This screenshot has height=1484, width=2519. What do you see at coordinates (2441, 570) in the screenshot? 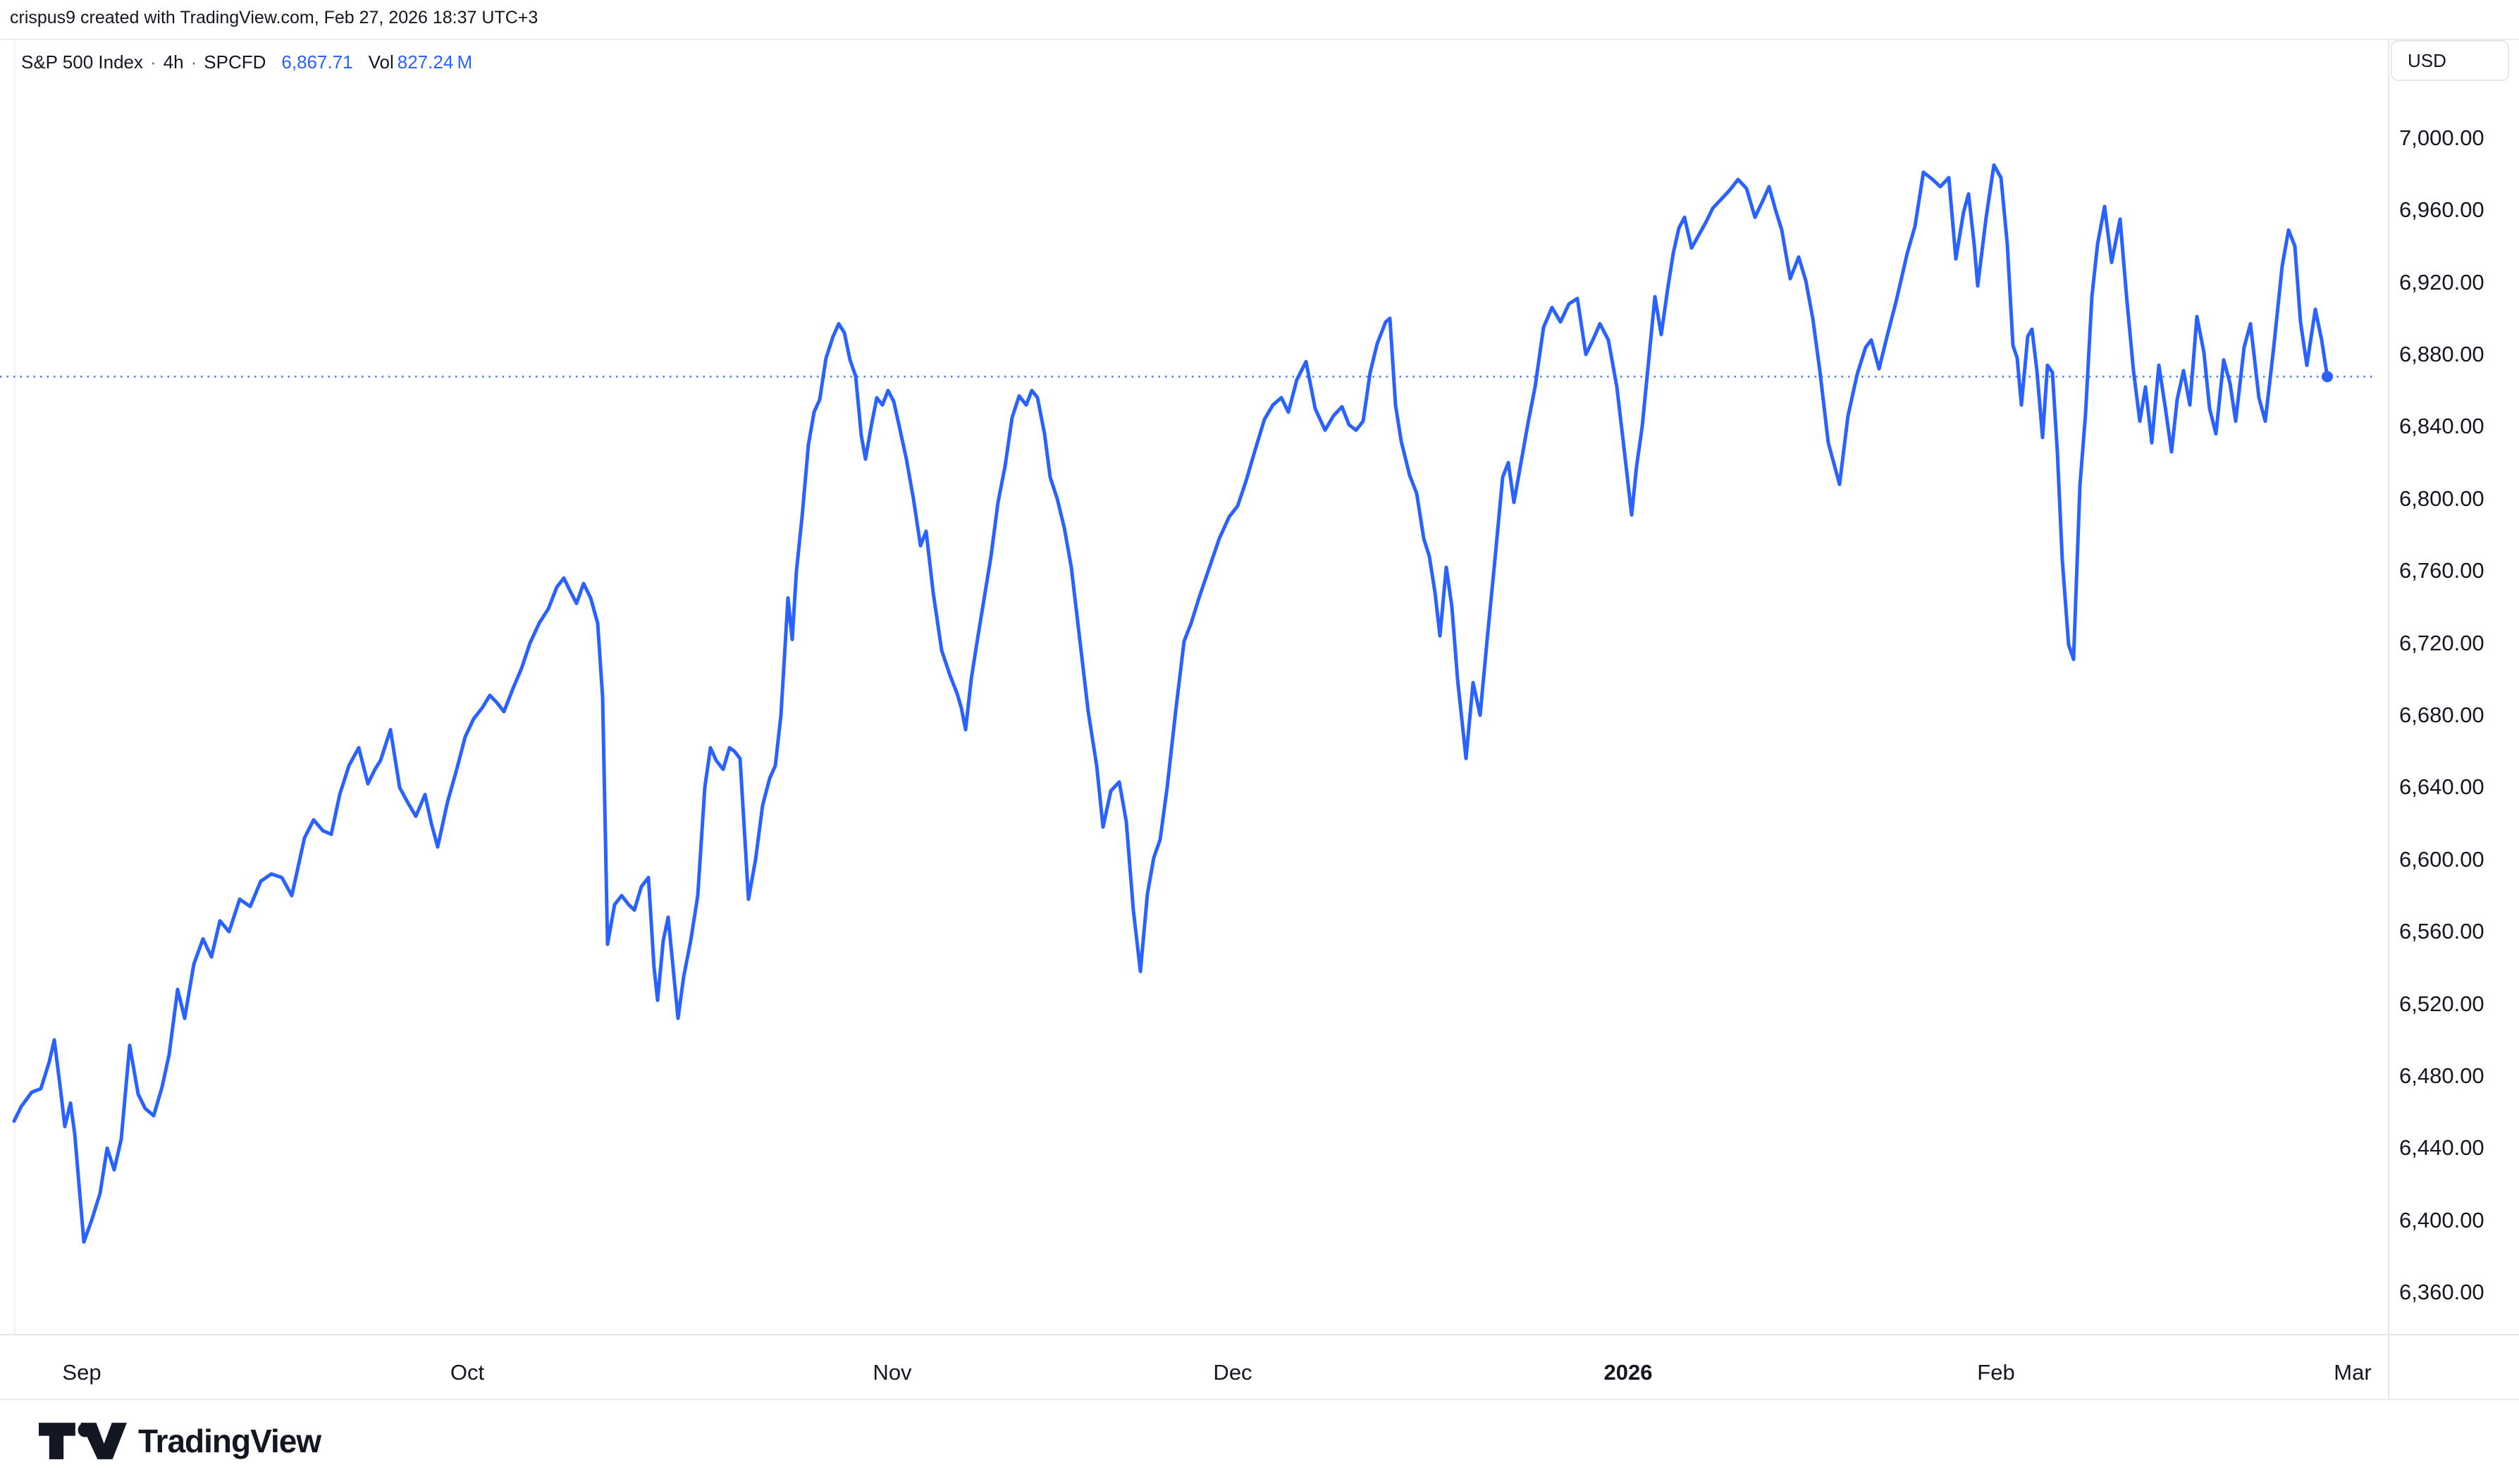
I see `y-axis-label: 6,760.00` at bounding box center [2441, 570].